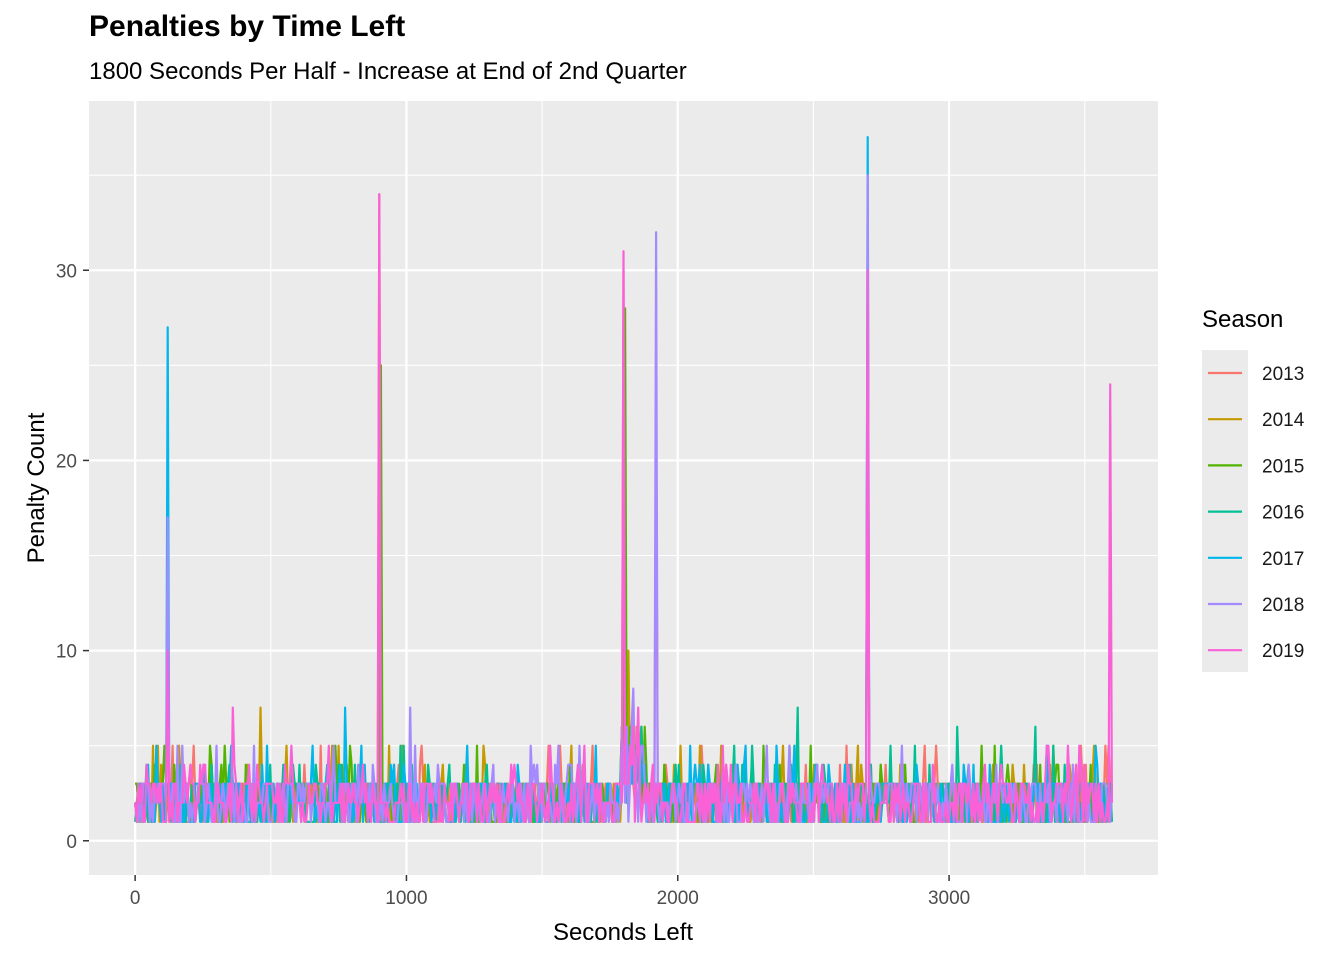 This screenshot has width=1344, height=960. I want to click on chart-title: Penalties by Time Left, so click(247, 26).